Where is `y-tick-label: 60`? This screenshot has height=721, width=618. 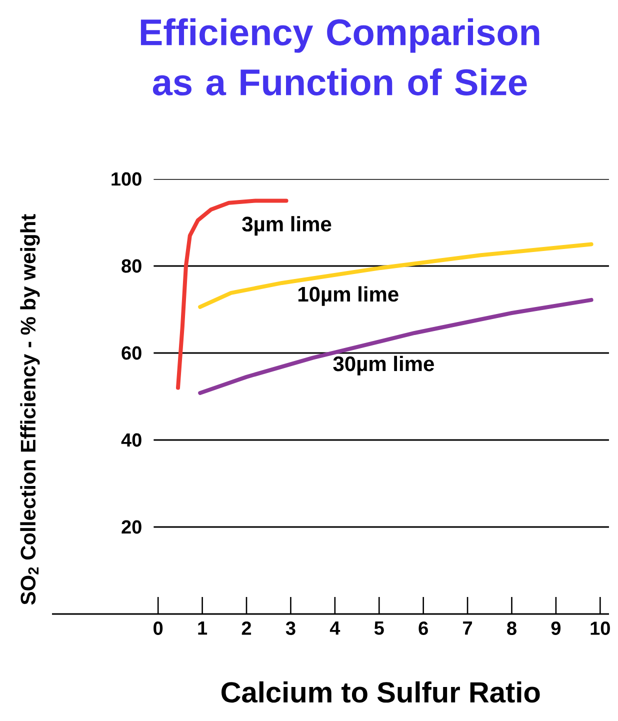
y-tick-label: 60 is located at coordinates (132, 353).